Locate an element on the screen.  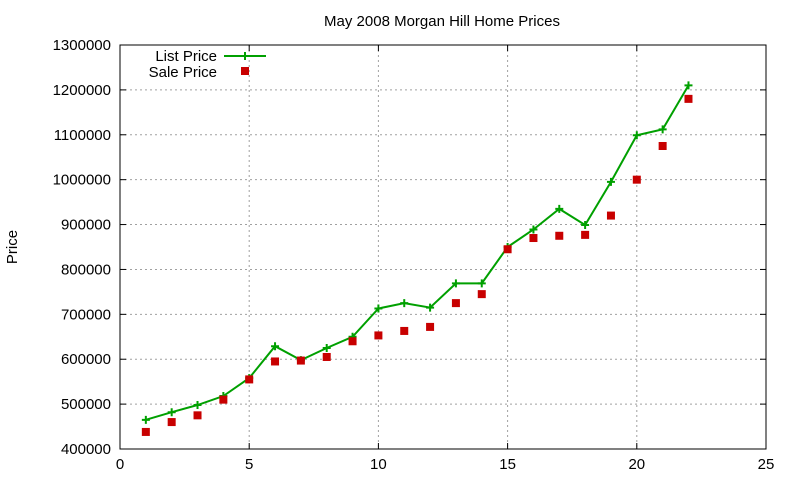
y-tick-label: 400000 is located at coordinates (86, 449).